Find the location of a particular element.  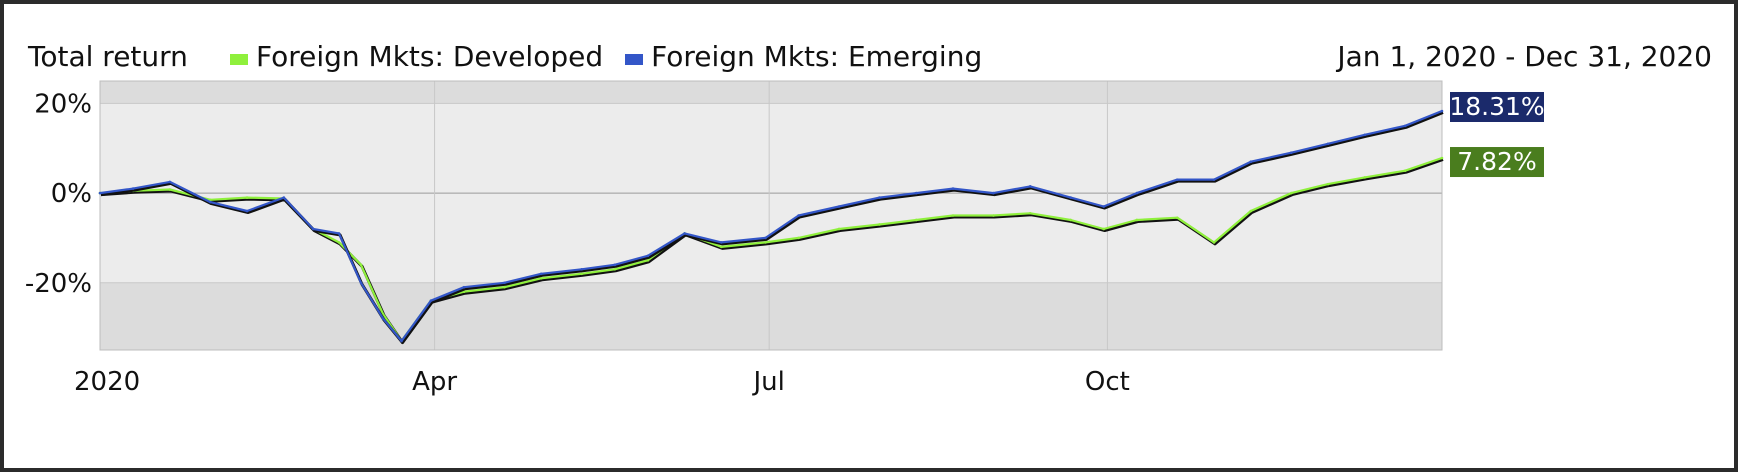

legend-item-developed: Foreign Mkts: Developed is located at coordinates (416, 56).